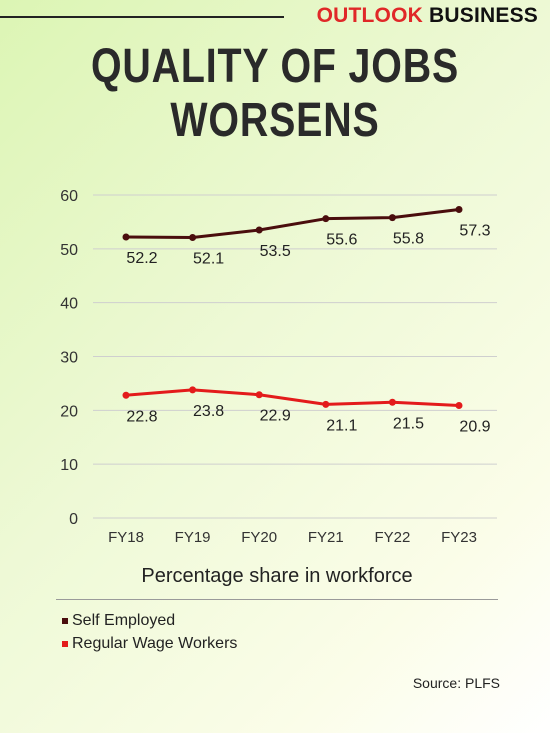 The width and height of the screenshot is (550, 733). I want to click on x-tick-label: FY21, so click(326, 537).